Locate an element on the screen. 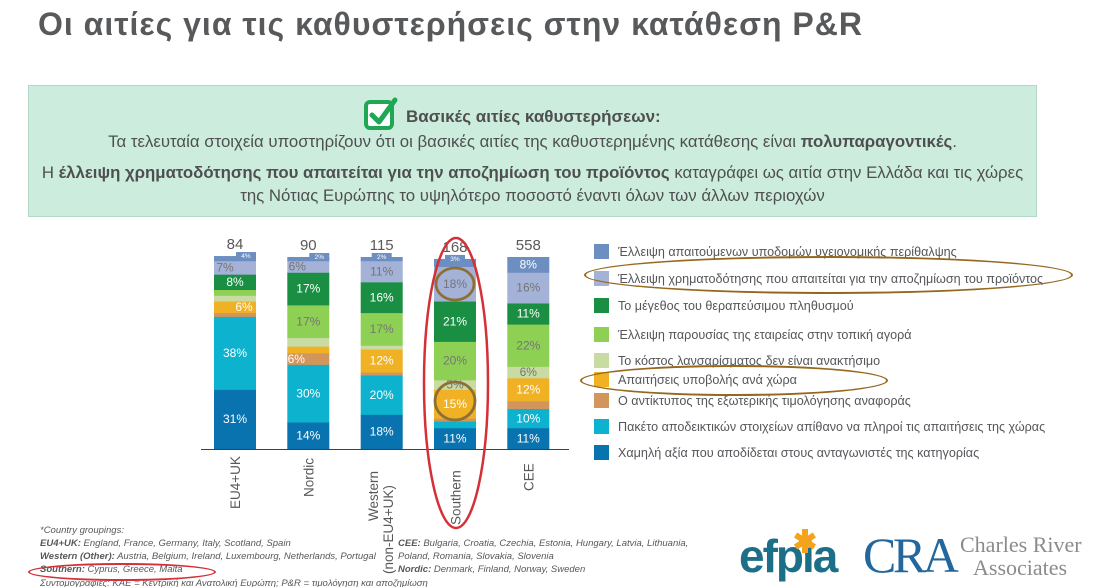 The width and height of the screenshot is (1102, 587). svg-text: EU4+UK is located at coordinates (235, 482).